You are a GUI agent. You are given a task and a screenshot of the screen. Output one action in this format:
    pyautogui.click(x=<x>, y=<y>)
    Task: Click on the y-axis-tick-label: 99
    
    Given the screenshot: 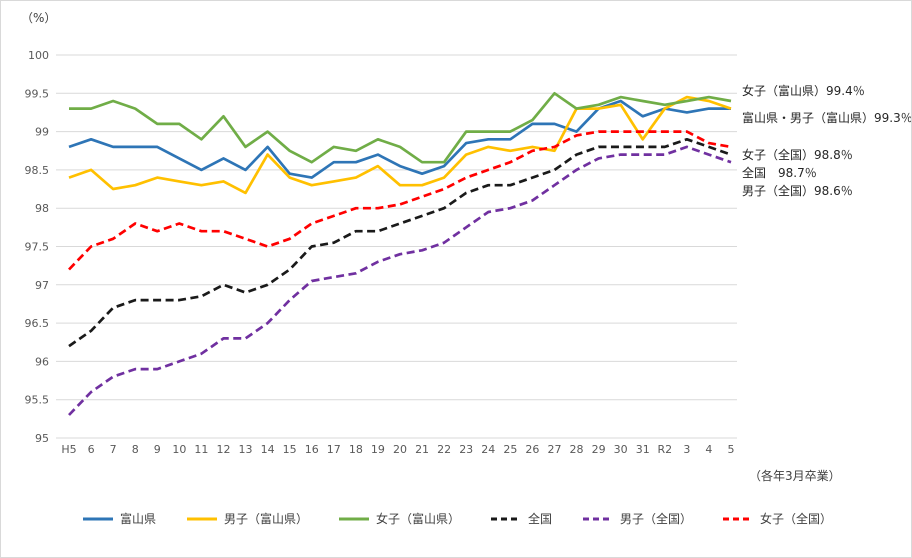 What is the action you would take?
    pyautogui.click(x=42, y=132)
    